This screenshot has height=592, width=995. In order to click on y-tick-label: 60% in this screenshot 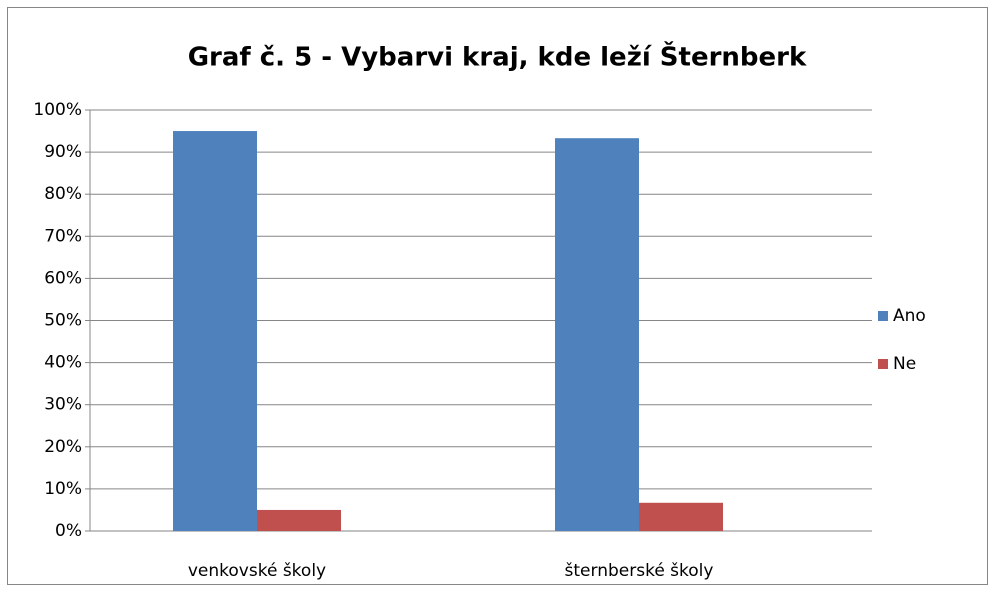, I will do `click(63, 278)`.